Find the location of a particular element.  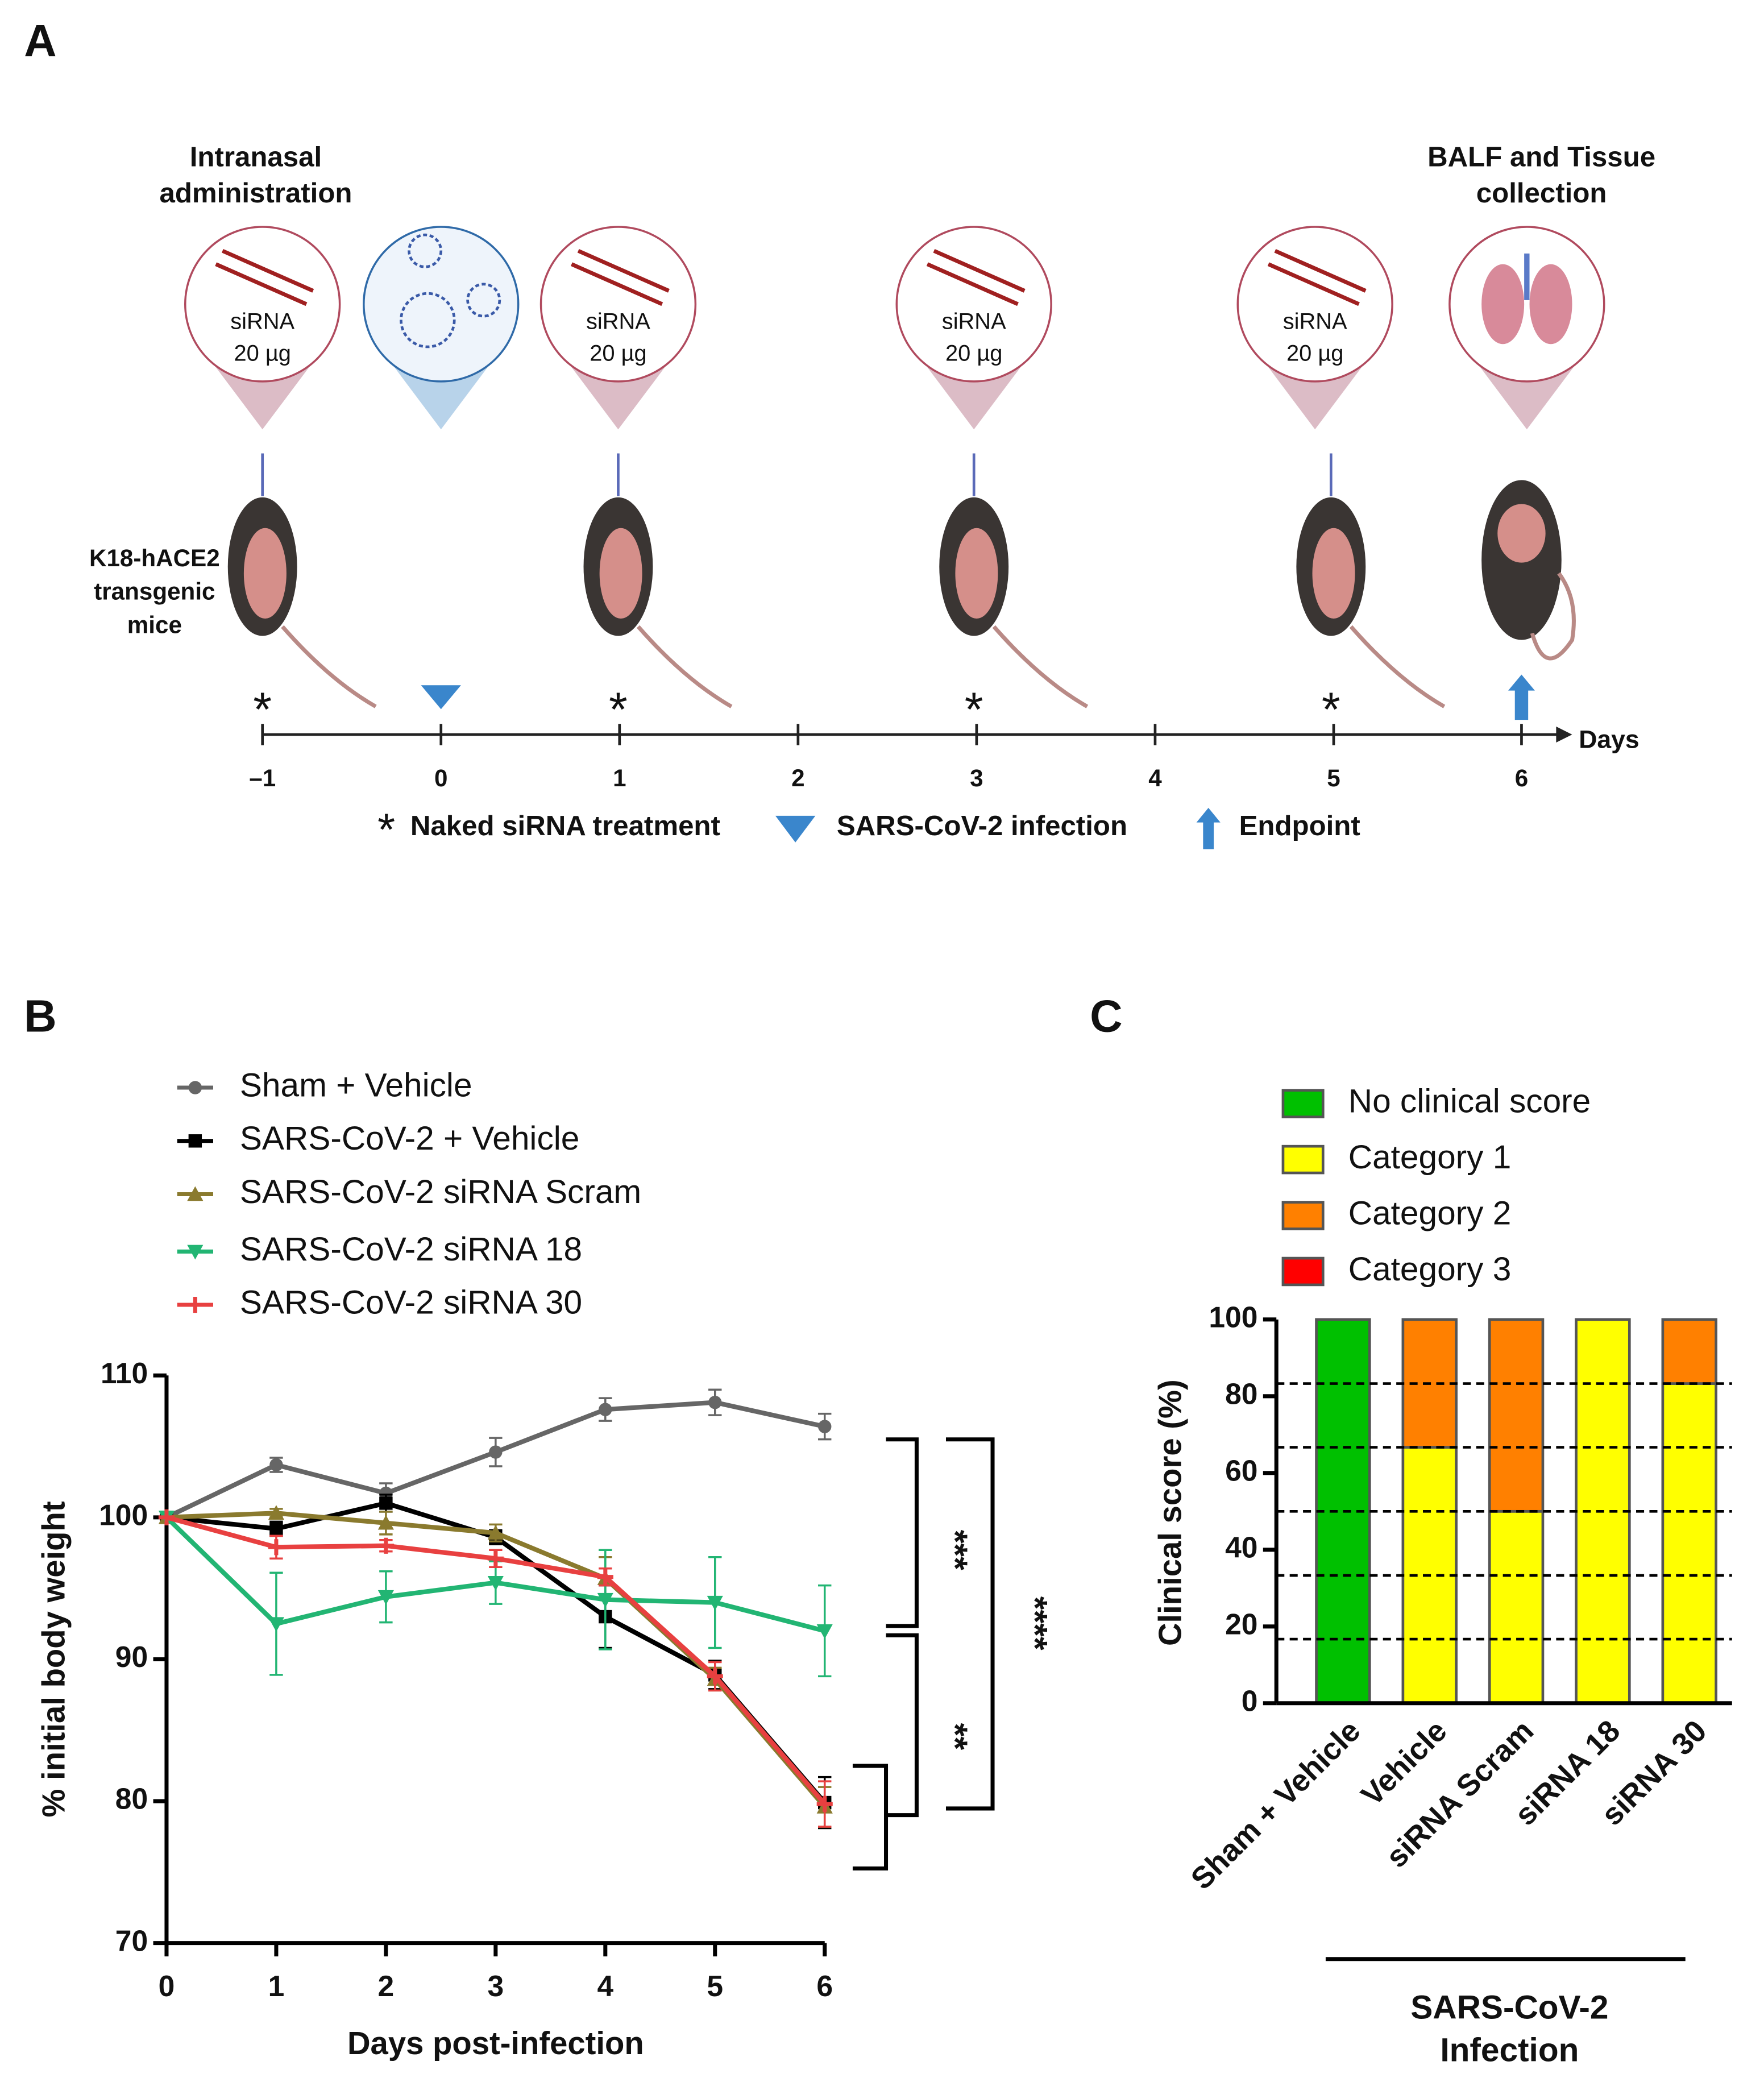

y-axis-title: Clinical score (%) is located at coordinates (1170, 1512).